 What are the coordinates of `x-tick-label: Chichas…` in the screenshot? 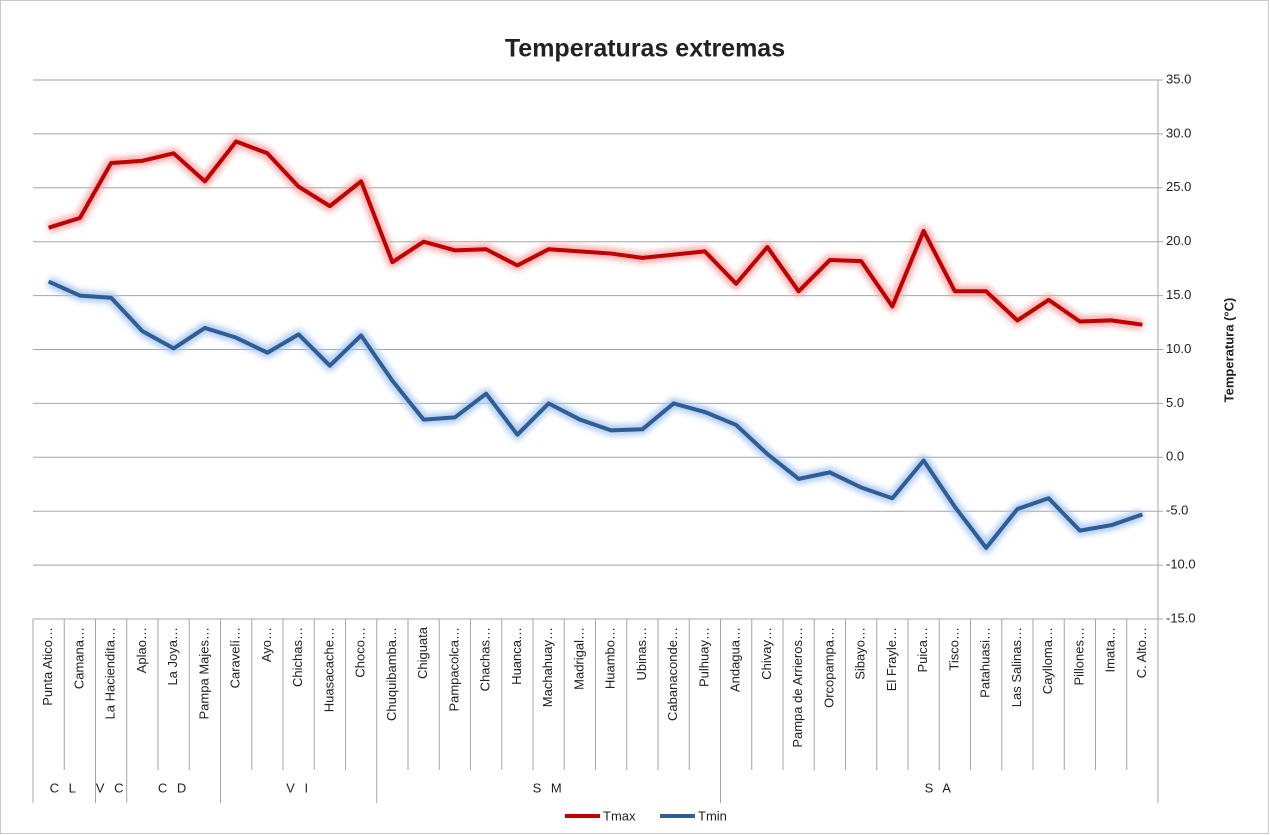 It's located at (297, 657).